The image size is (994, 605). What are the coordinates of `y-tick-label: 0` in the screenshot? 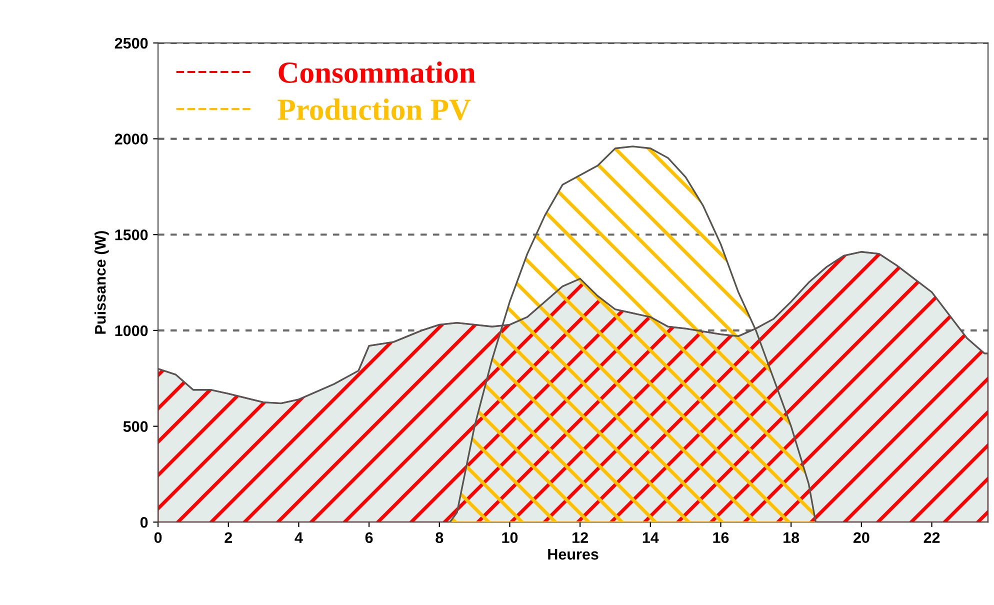 It's located at (144, 522).